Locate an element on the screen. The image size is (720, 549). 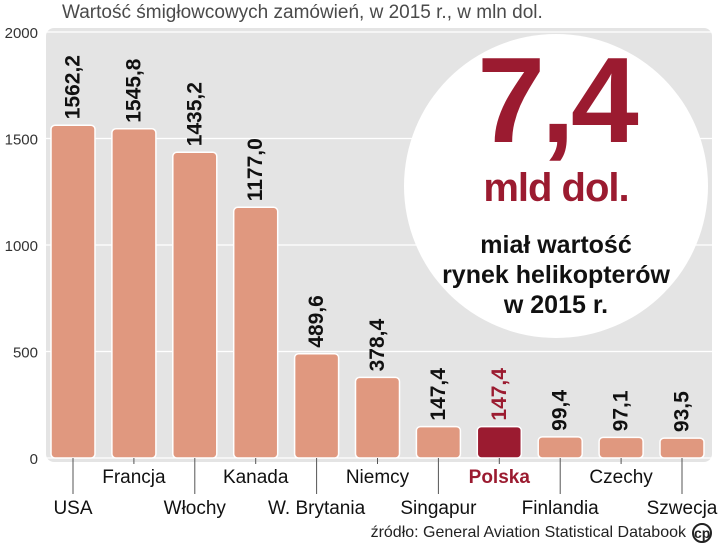
y-tick-label: 2000 is located at coordinates (21, 33).